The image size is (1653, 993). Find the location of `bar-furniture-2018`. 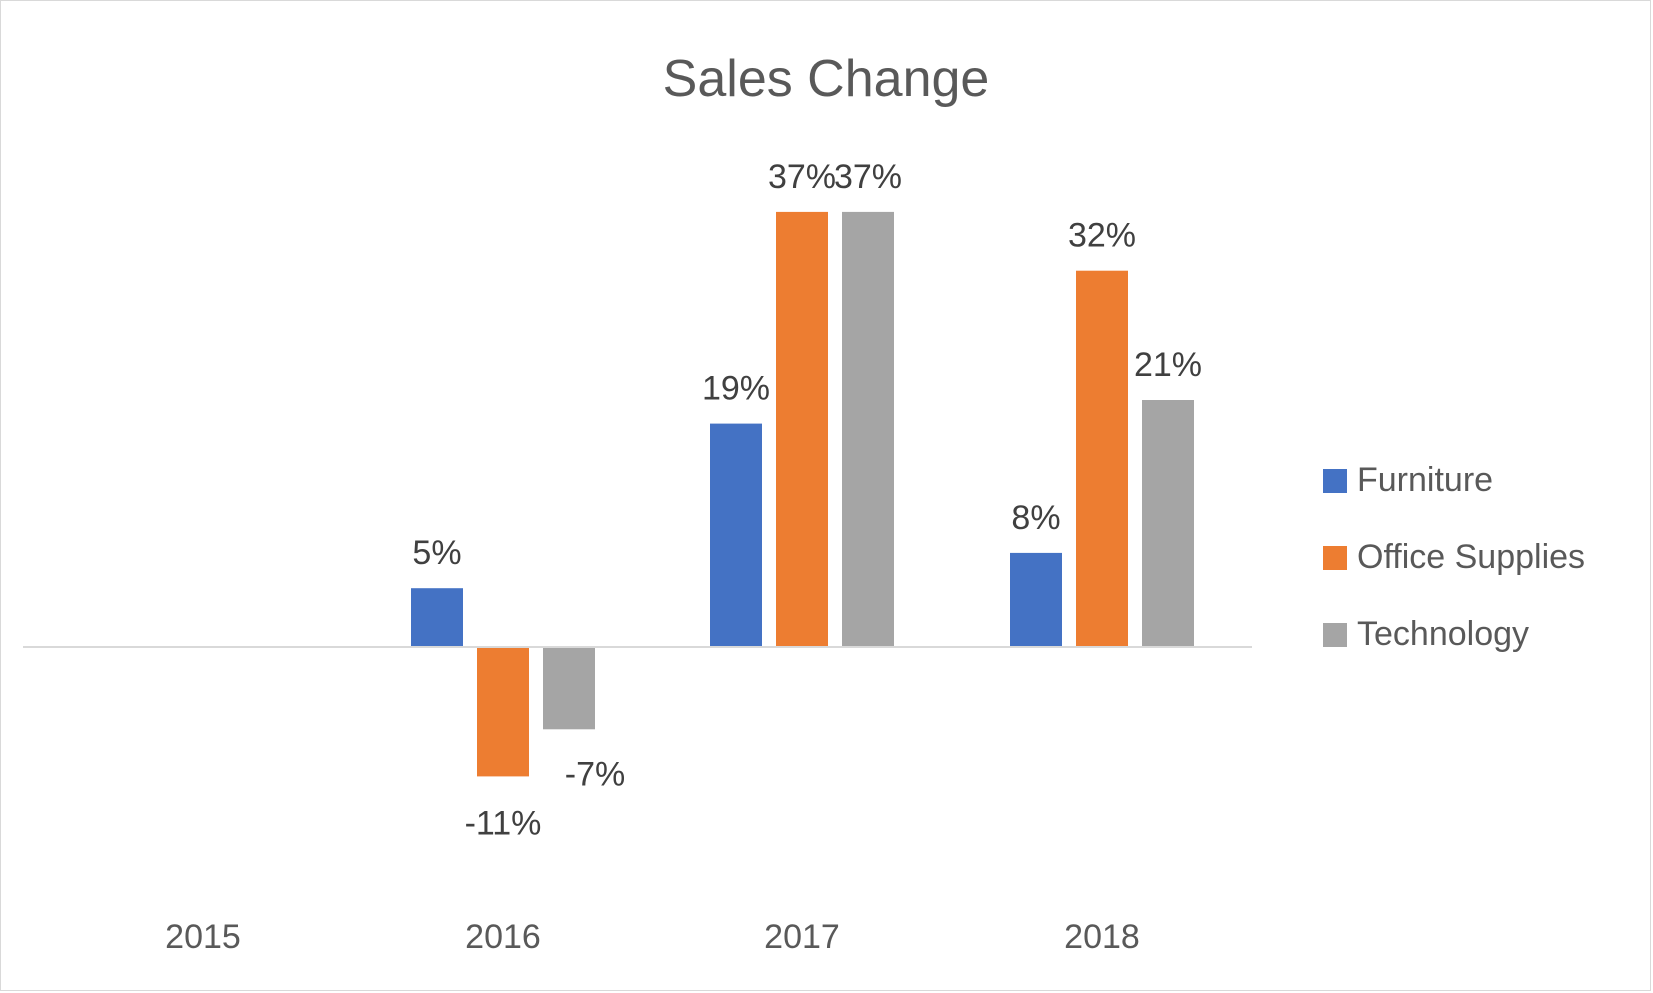

bar-furniture-2018 is located at coordinates (1036, 599).